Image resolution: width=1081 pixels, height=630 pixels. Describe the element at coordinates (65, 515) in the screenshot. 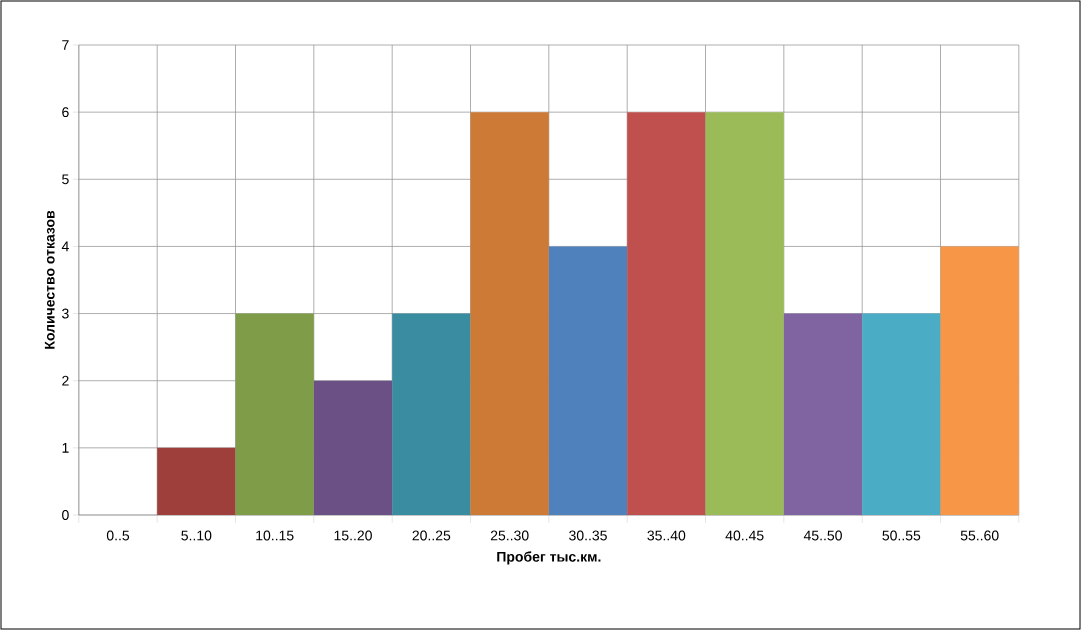

I see `y-tick-label: 0` at that location.